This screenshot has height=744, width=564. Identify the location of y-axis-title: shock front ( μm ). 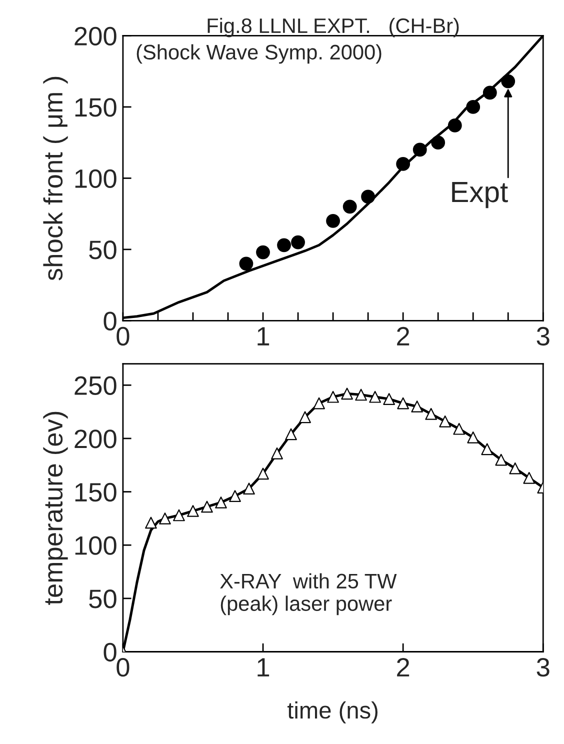
(55, 178).